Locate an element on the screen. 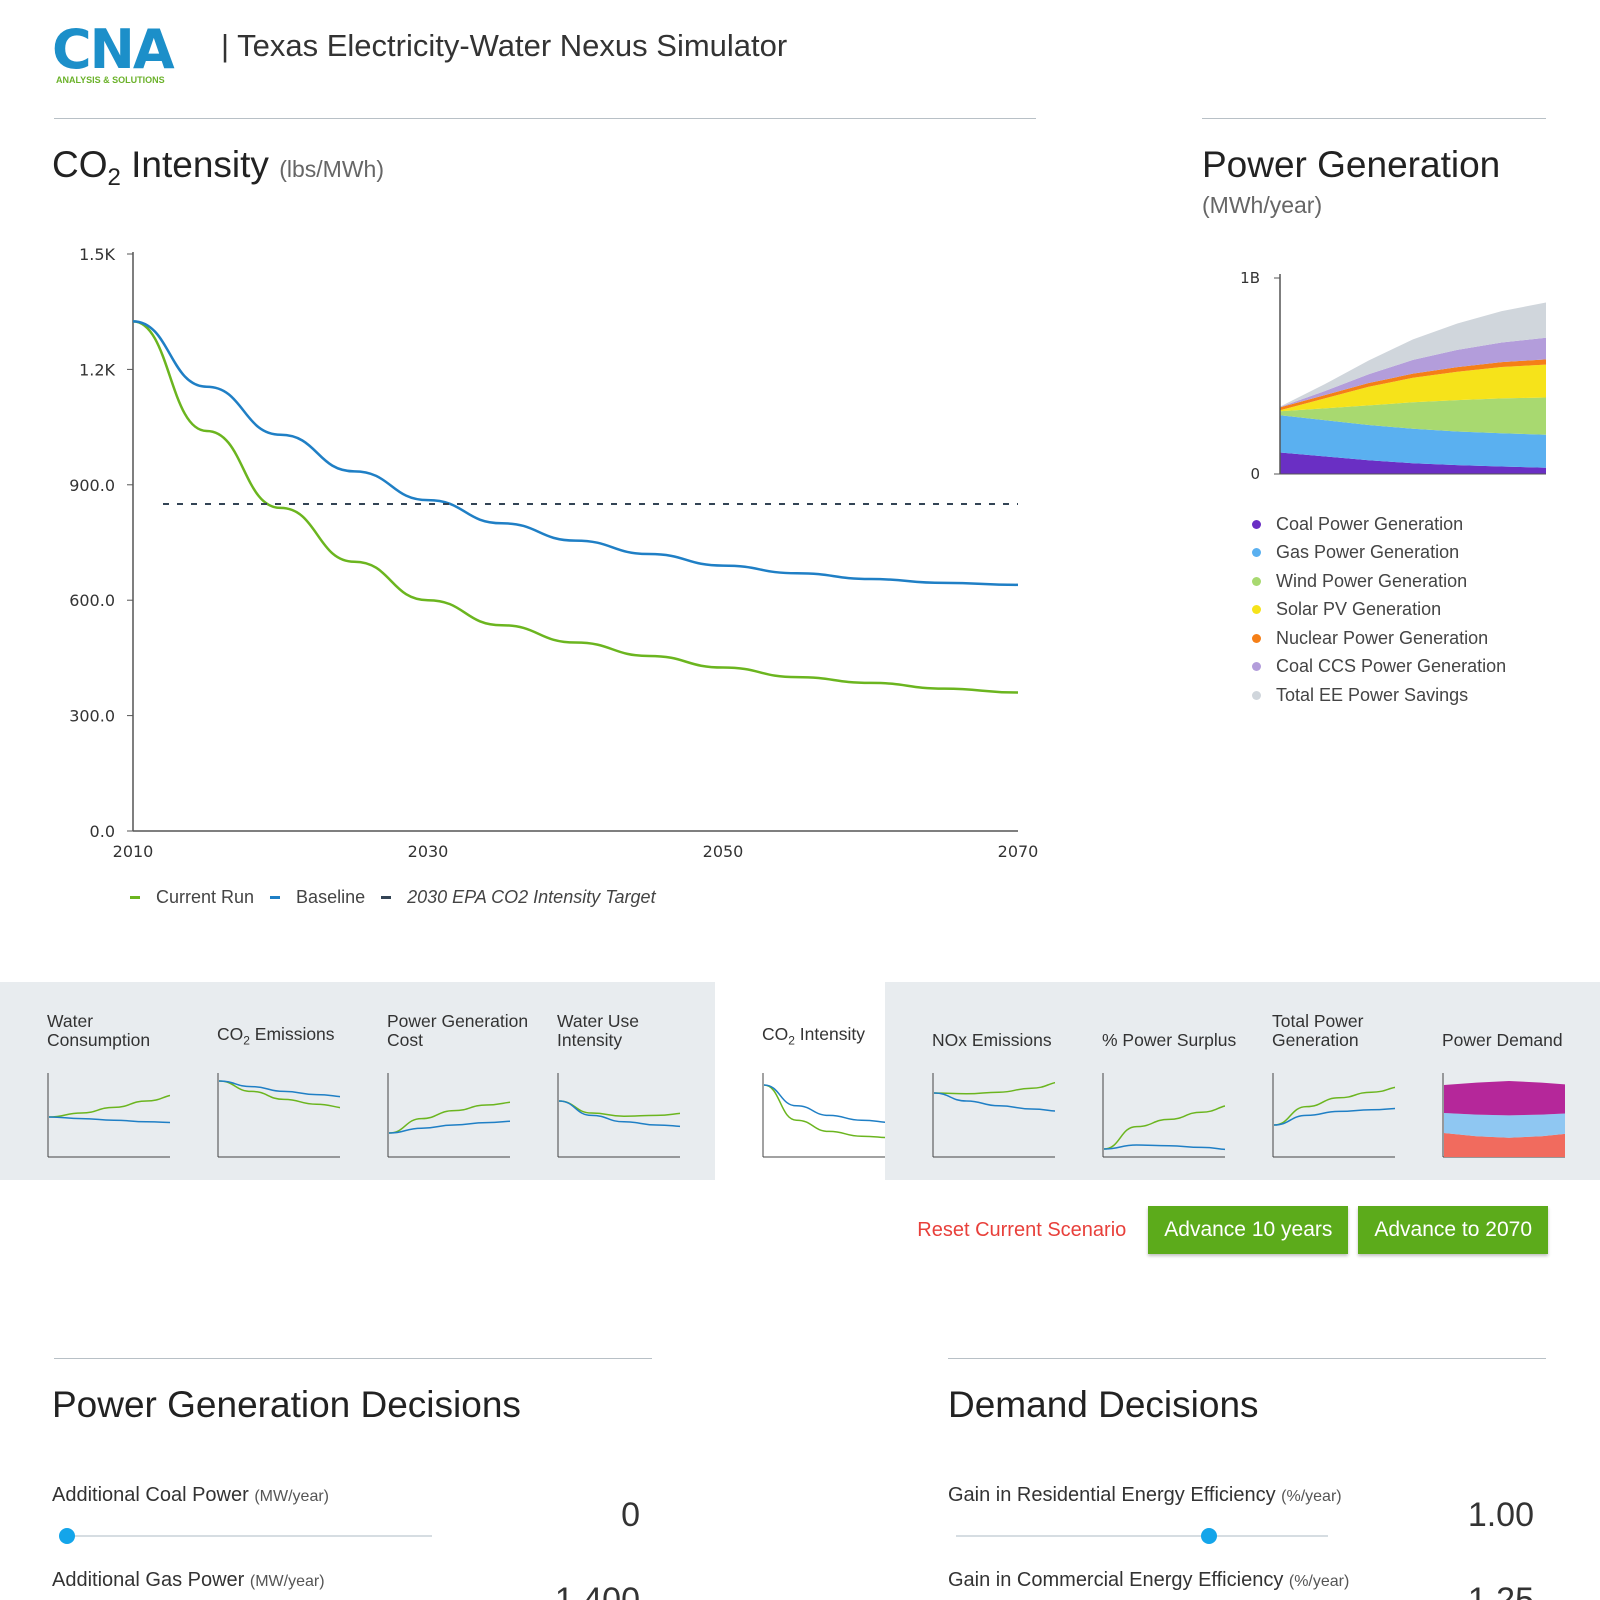 The width and height of the screenshot is (1600, 1600). legend-item: Solar PV Generation is located at coordinates (1379, 610).